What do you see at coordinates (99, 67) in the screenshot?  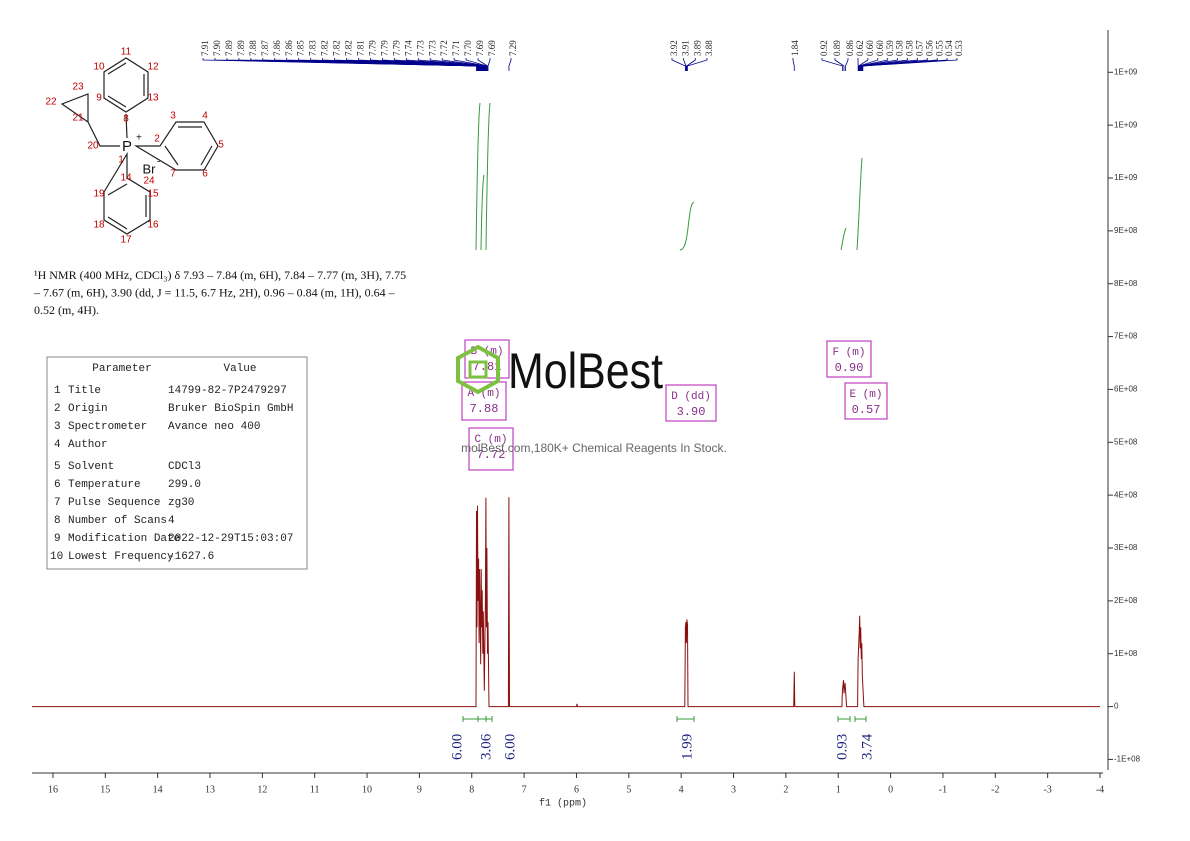 I see `atom-number: 10` at bounding box center [99, 67].